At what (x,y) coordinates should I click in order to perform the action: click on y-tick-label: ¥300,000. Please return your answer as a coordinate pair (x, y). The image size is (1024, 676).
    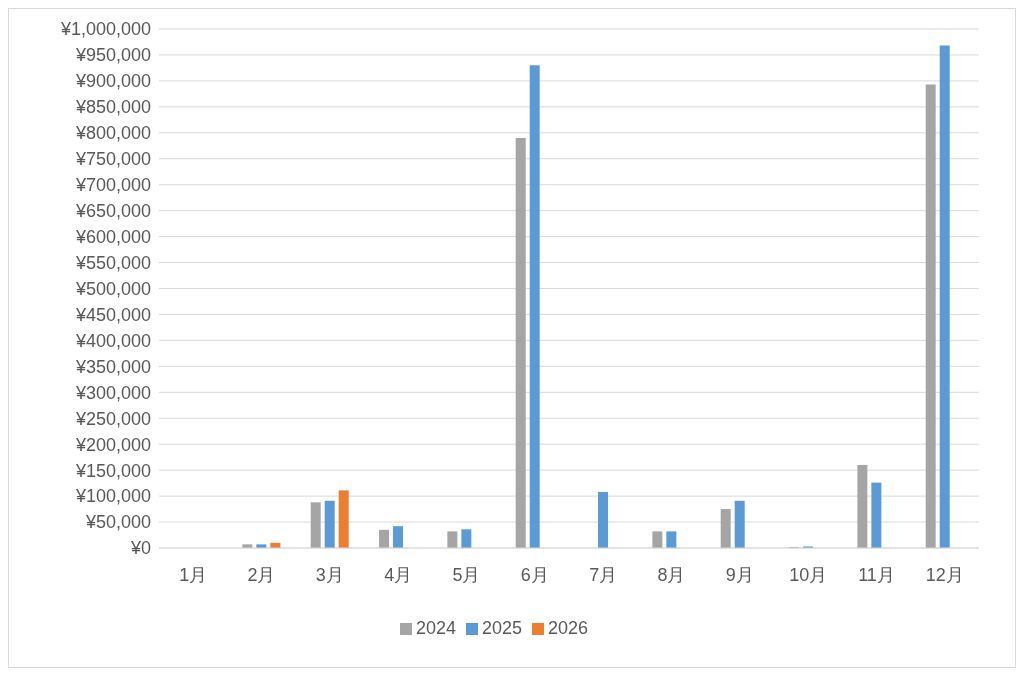
    Looking at the image, I should click on (112, 392).